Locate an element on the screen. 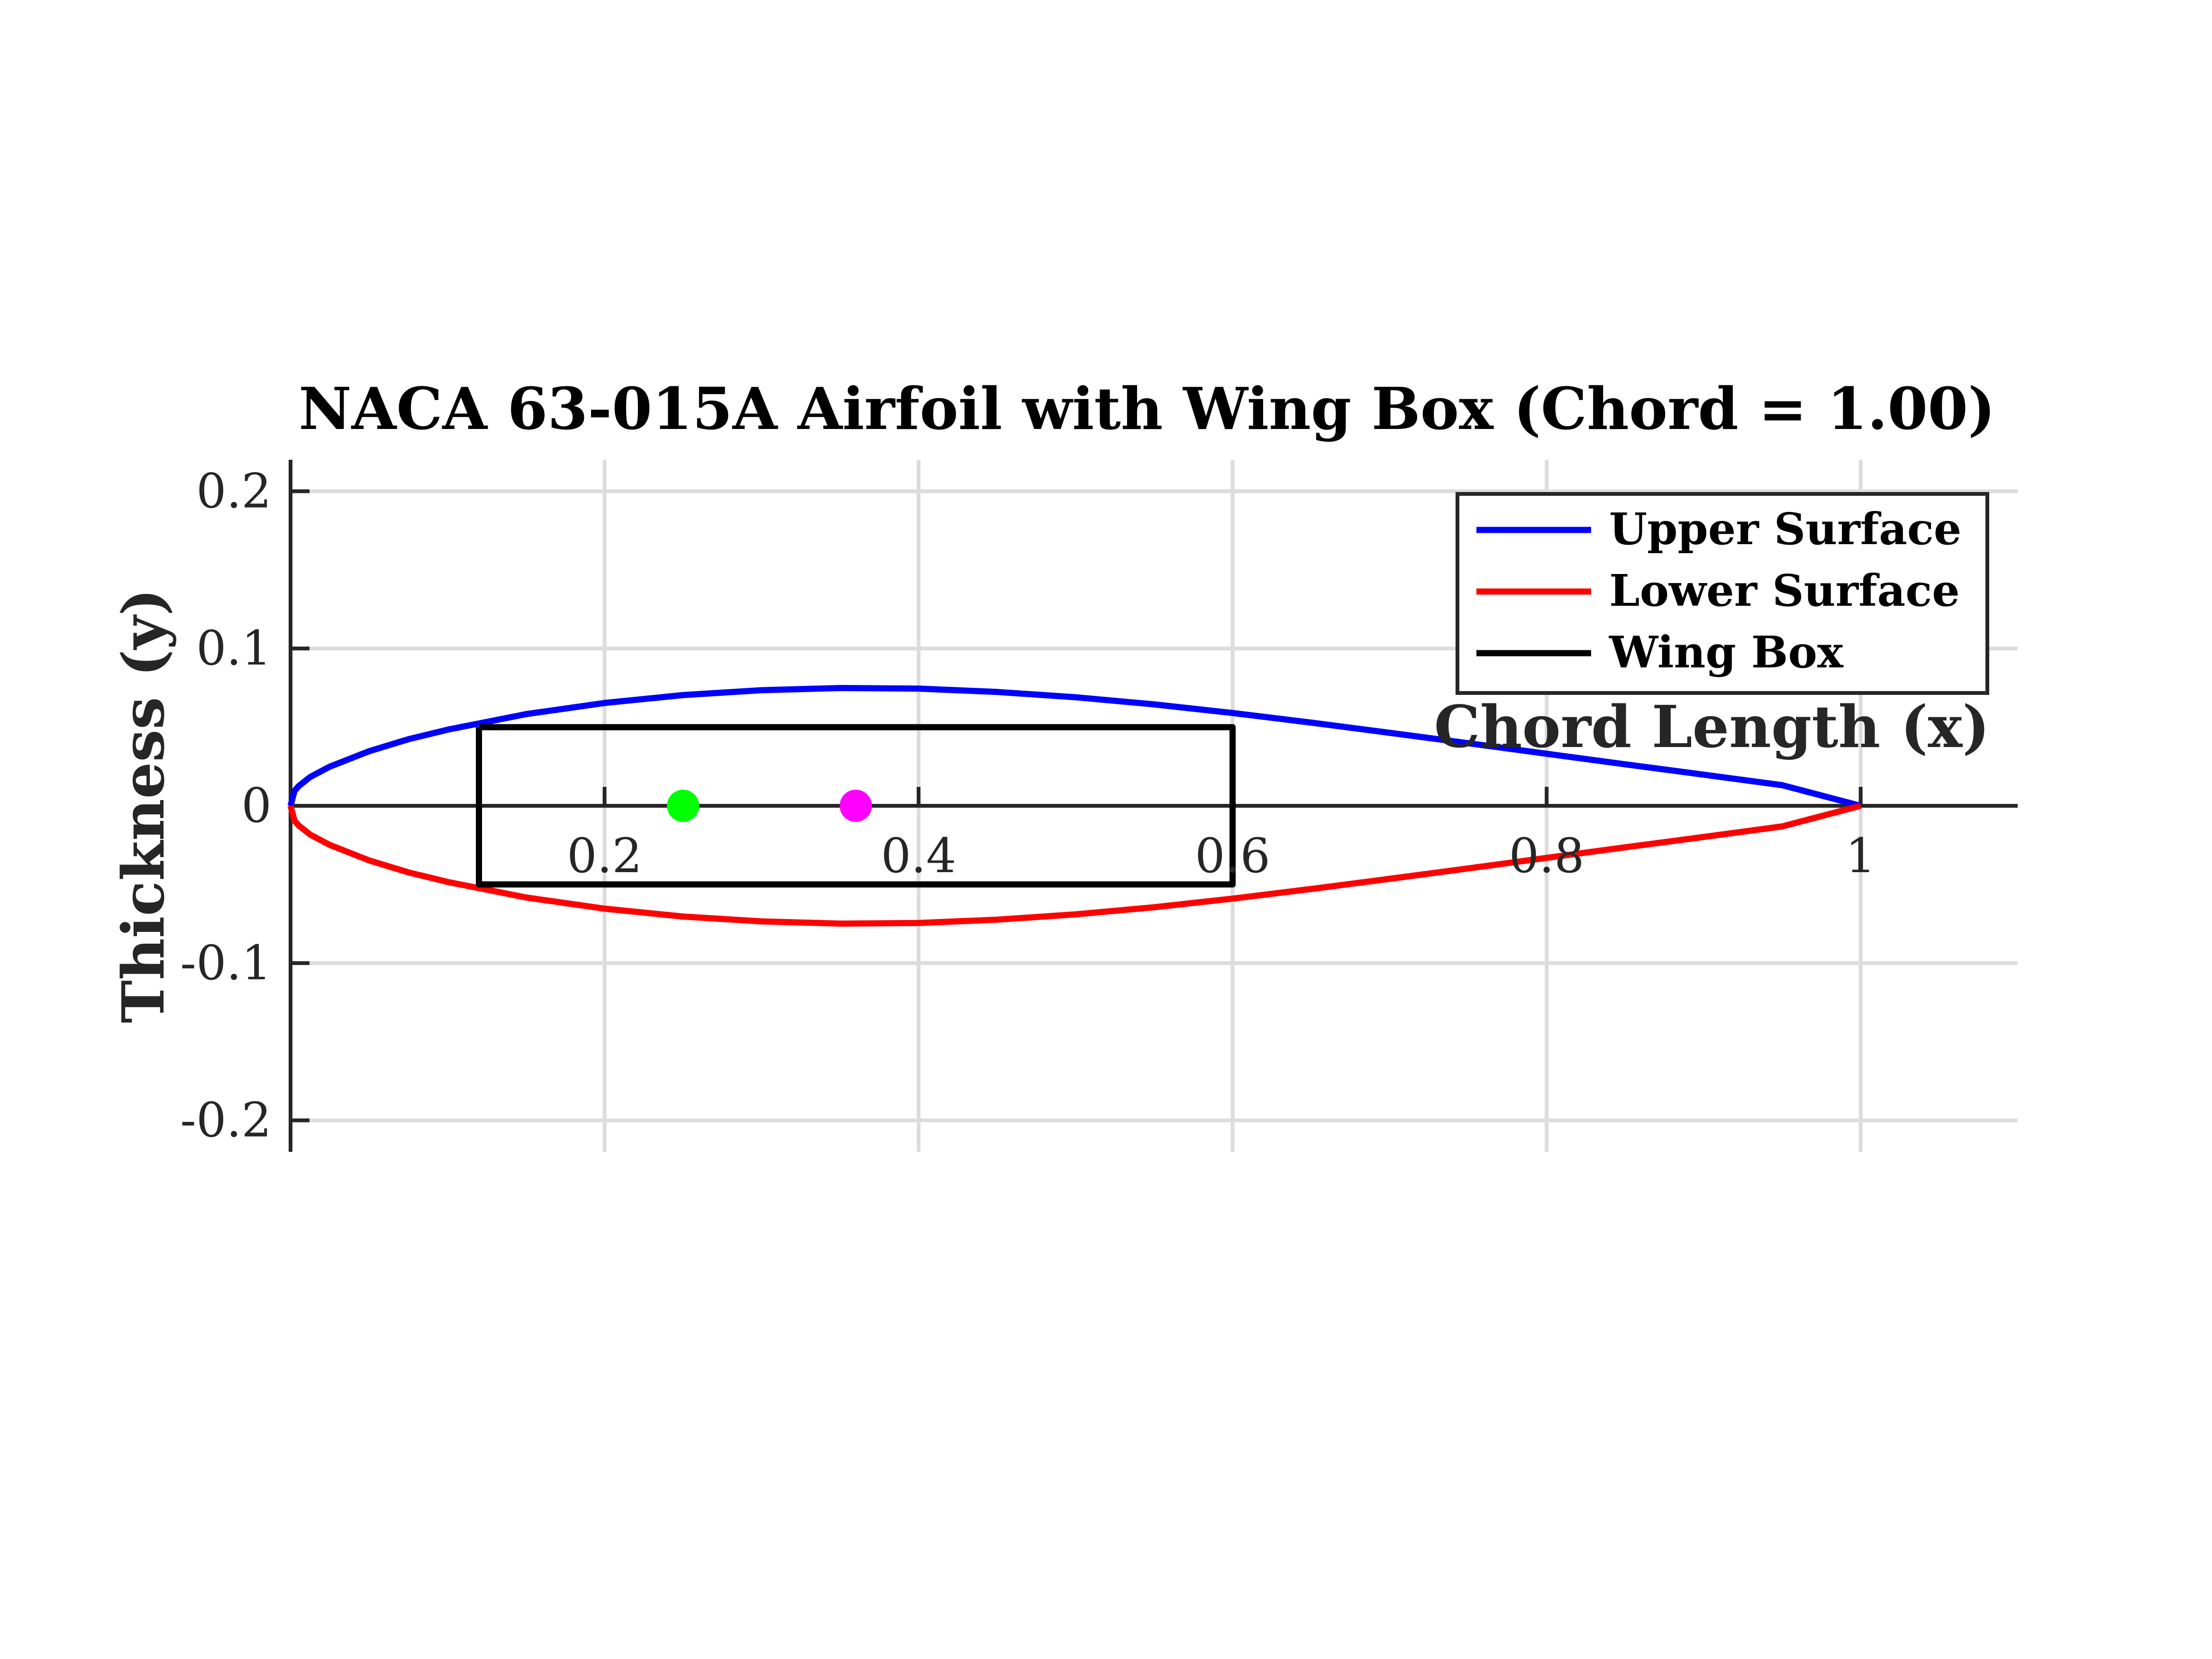  data-series is located at coordinates (1074, 806).